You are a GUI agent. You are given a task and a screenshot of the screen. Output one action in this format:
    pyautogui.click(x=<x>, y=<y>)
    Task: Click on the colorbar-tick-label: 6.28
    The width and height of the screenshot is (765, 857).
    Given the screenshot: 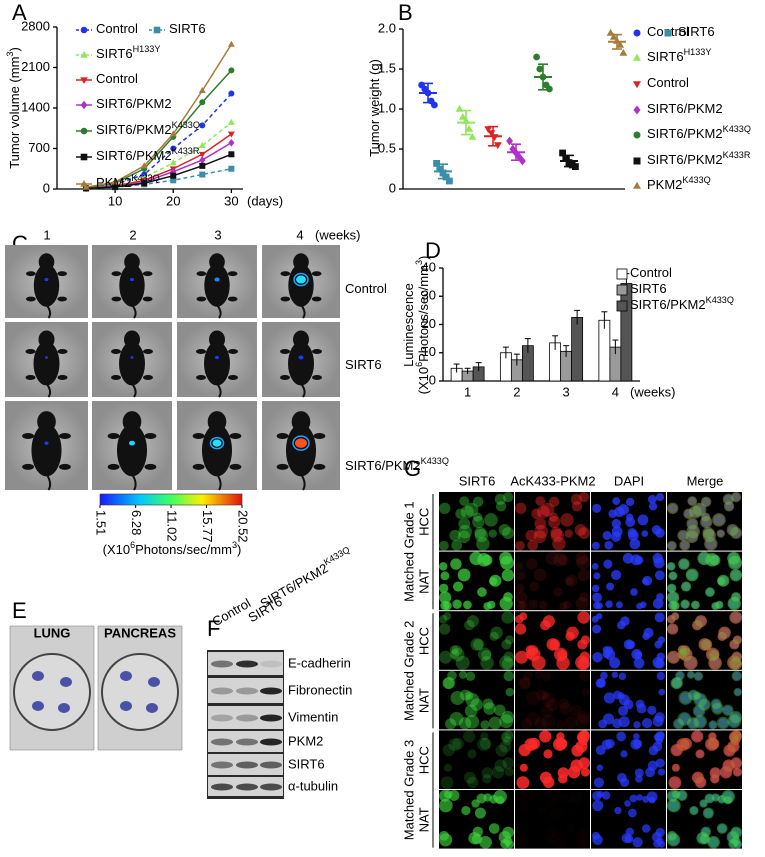 What is the action you would take?
    pyautogui.click(x=136, y=522)
    